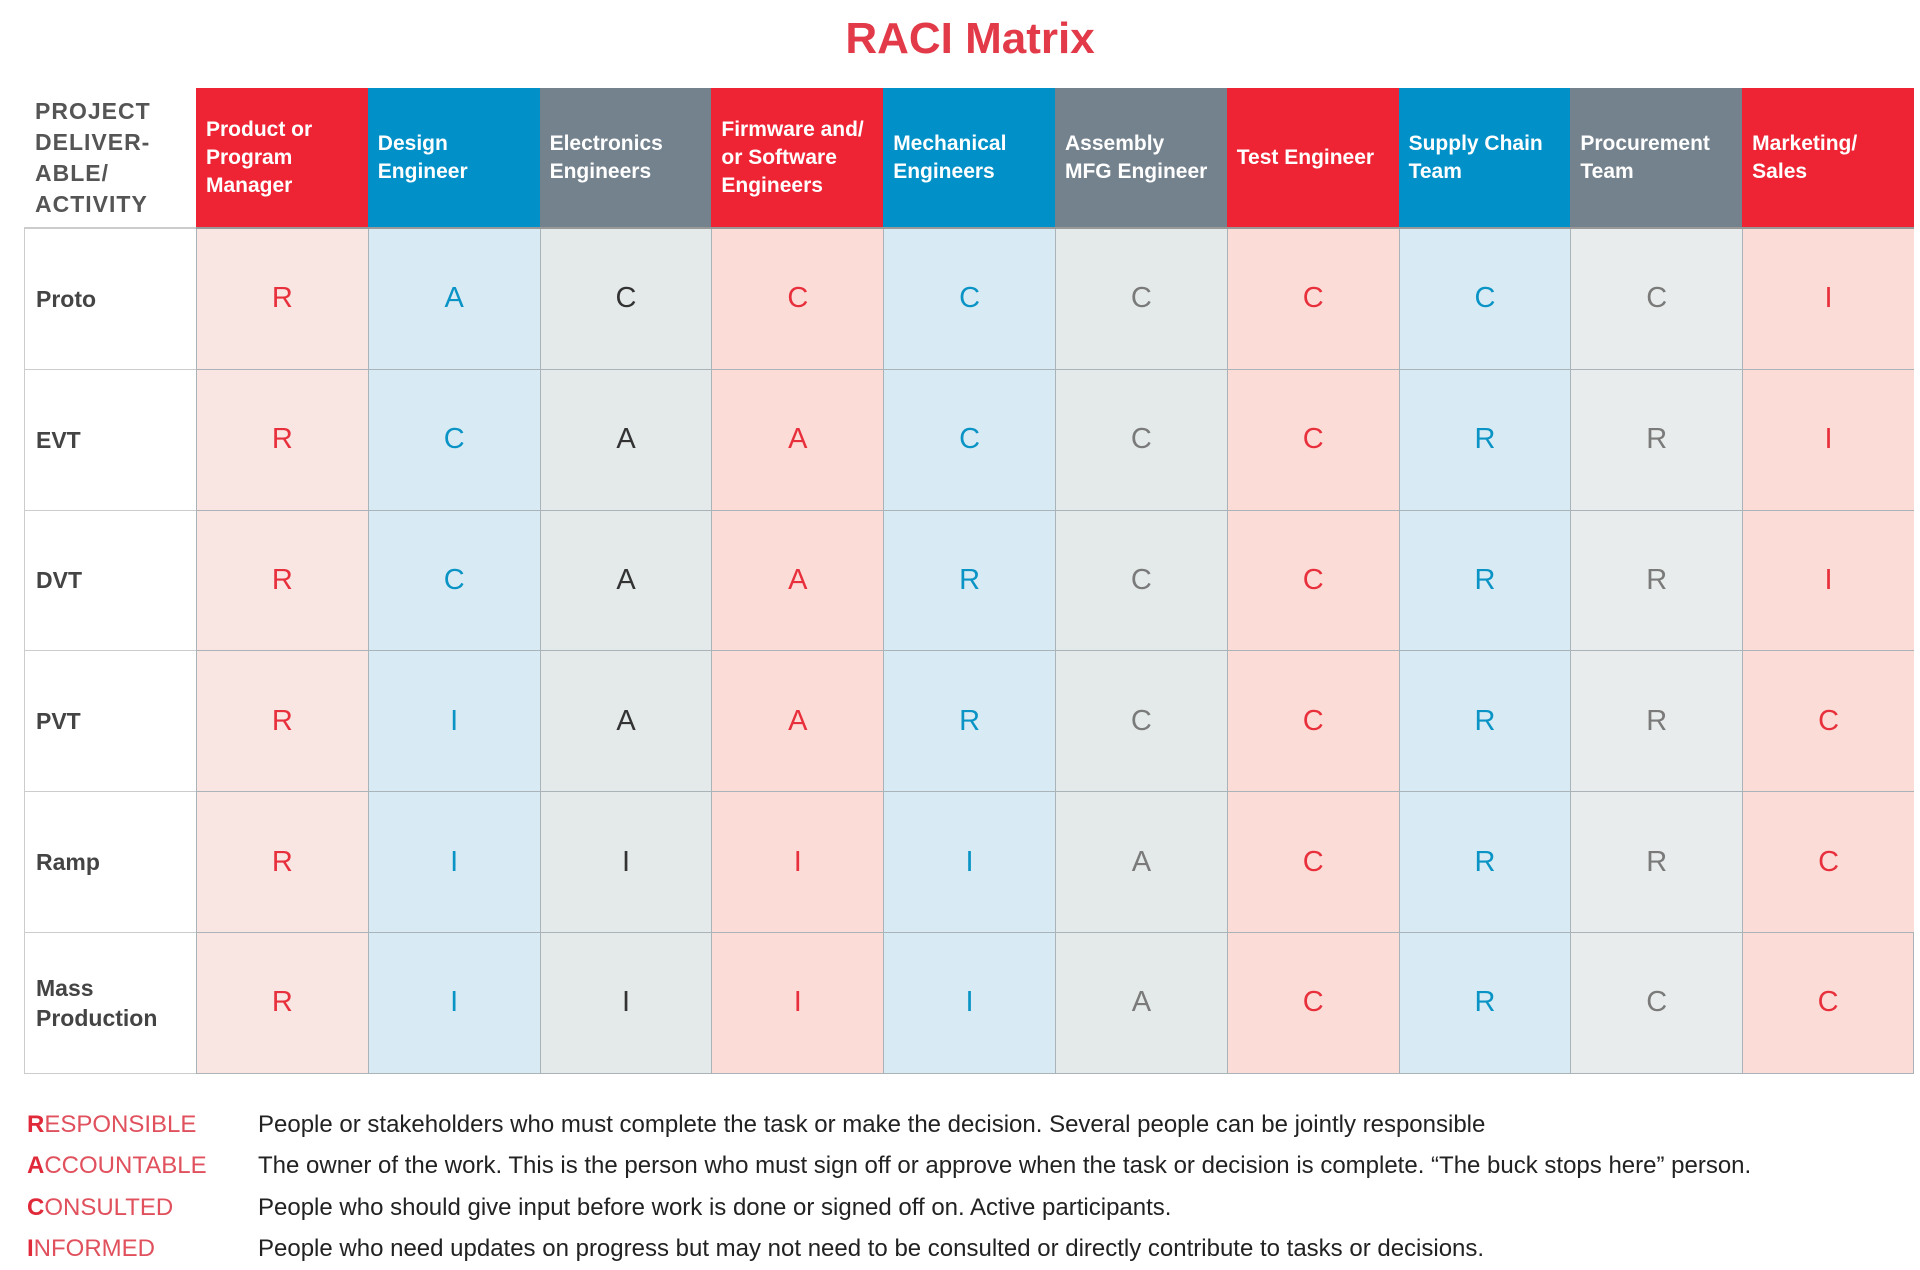  I want to click on row-label: EVT, so click(110, 440).